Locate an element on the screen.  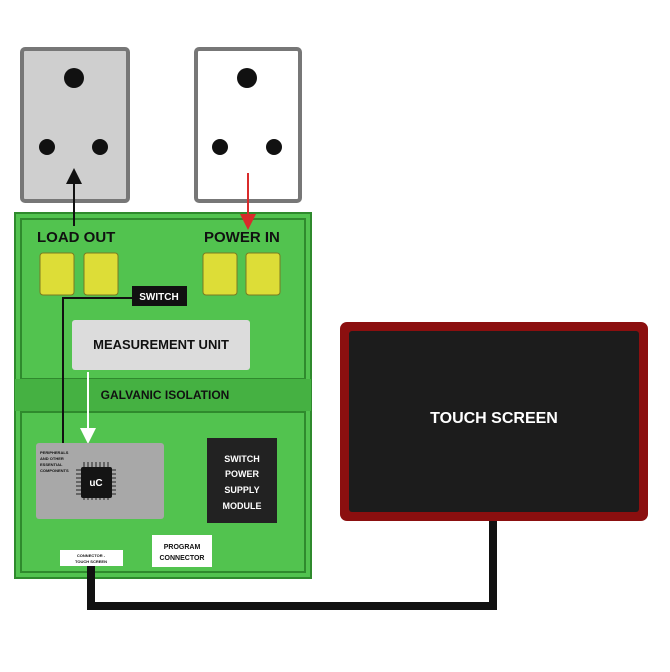
measurement-unit-label: MEASUREMENT UNIT is located at coordinates (161, 344).